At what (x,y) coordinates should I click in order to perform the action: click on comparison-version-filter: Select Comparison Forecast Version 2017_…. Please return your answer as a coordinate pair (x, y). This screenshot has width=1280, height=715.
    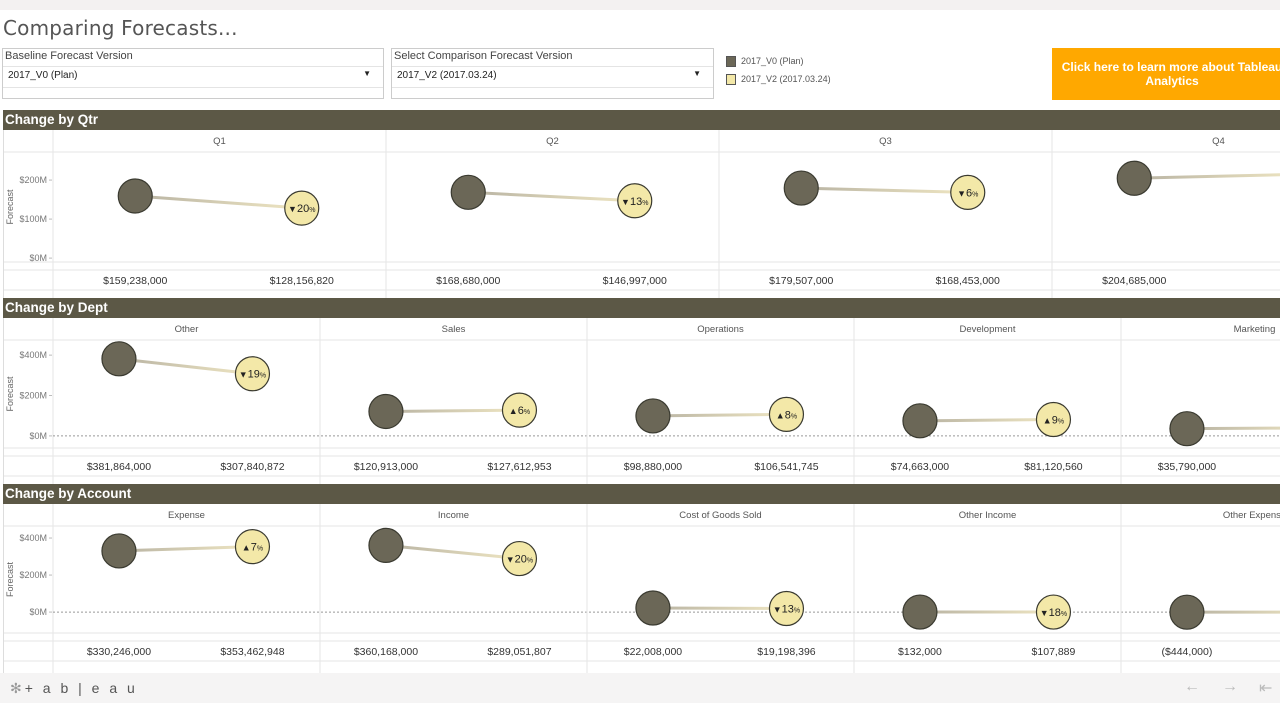
    Looking at the image, I should click on (552, 73).